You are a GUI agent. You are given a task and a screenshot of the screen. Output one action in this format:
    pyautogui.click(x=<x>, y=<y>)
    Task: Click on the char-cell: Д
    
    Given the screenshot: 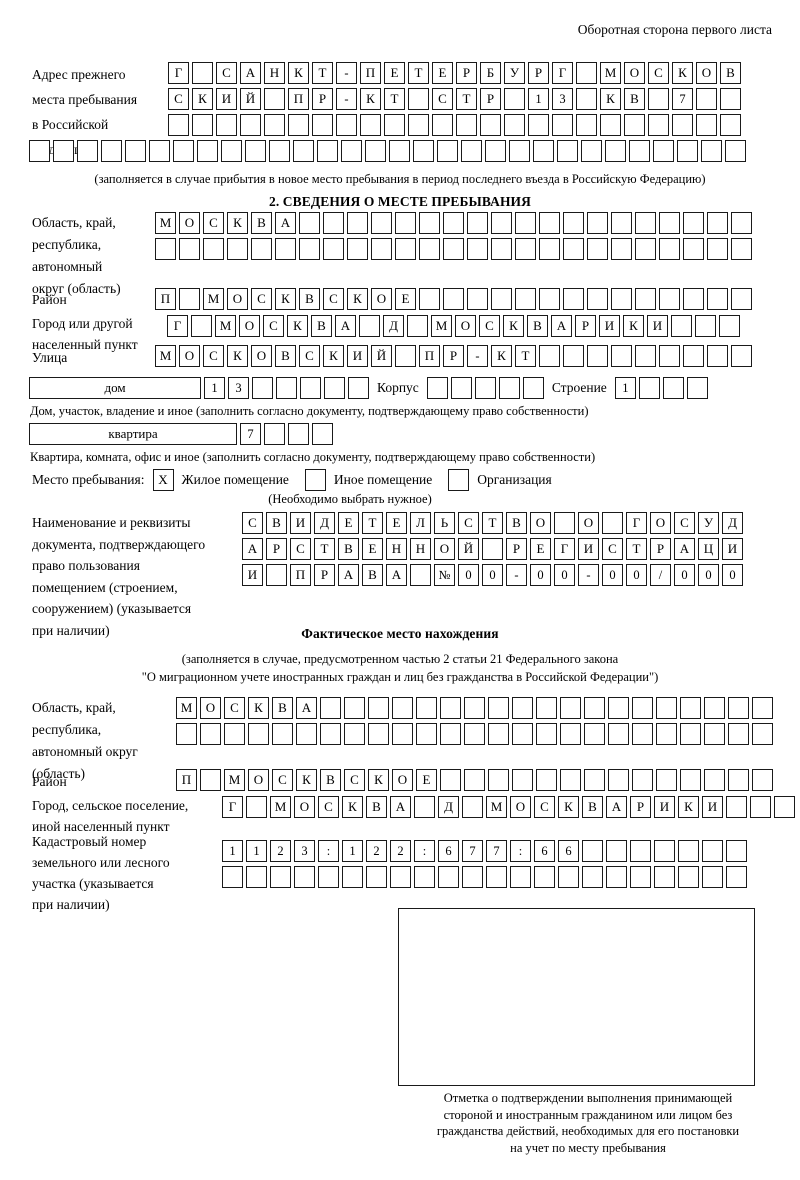 What is the action you would take?
    pyautogui.click(x=448, y=807)
    